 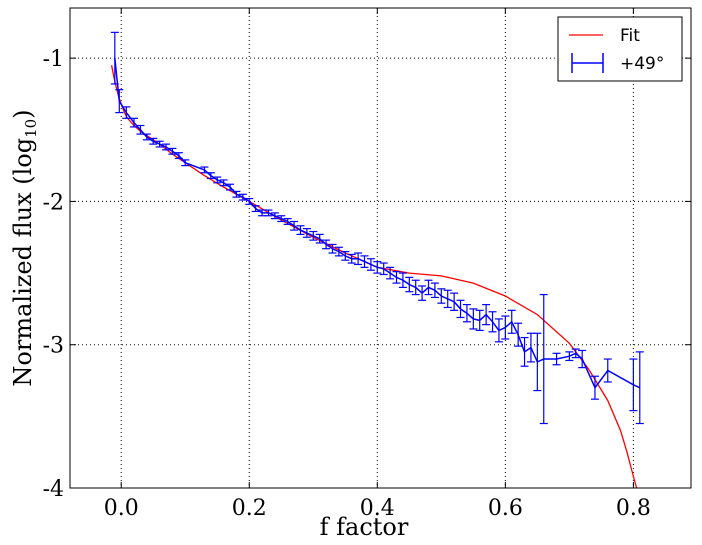 I want to click on x-tick-label: 0.6, so click(x=505, y=508).